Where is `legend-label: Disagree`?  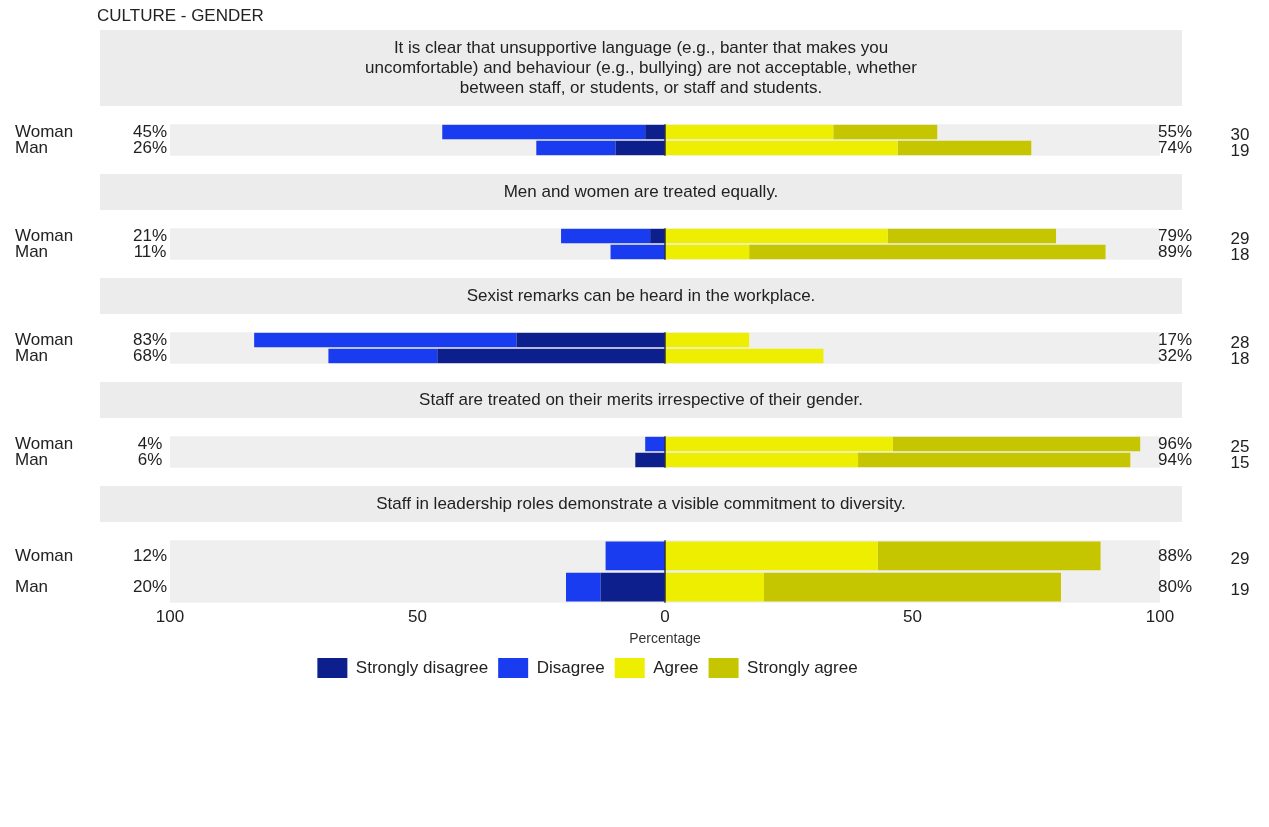 legend-label: Disagree is located at coordinates (570, 667).